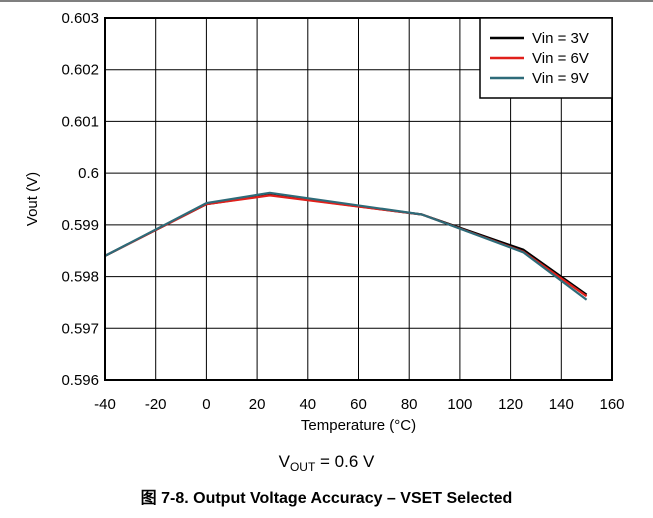 Image resolution: width=653 pixels, height=518 pixels. Describe the element at coordinates (257, 404) in the screenshot. I see `x-tick-label: 20` at that location.